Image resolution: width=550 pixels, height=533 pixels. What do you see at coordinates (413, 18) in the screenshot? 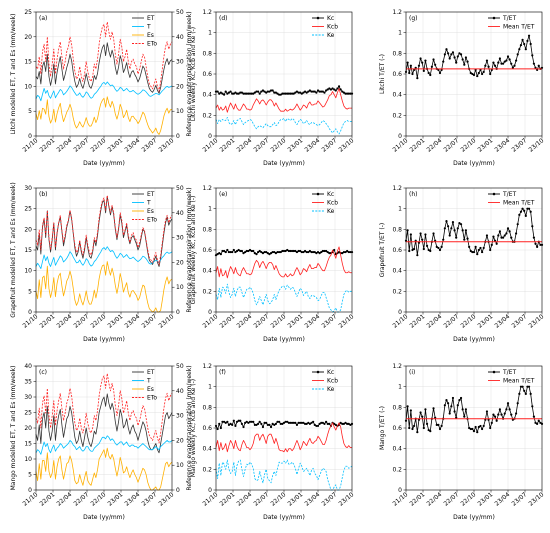
I see `panel-label-g: (g)` at bounding box center [413, 18].